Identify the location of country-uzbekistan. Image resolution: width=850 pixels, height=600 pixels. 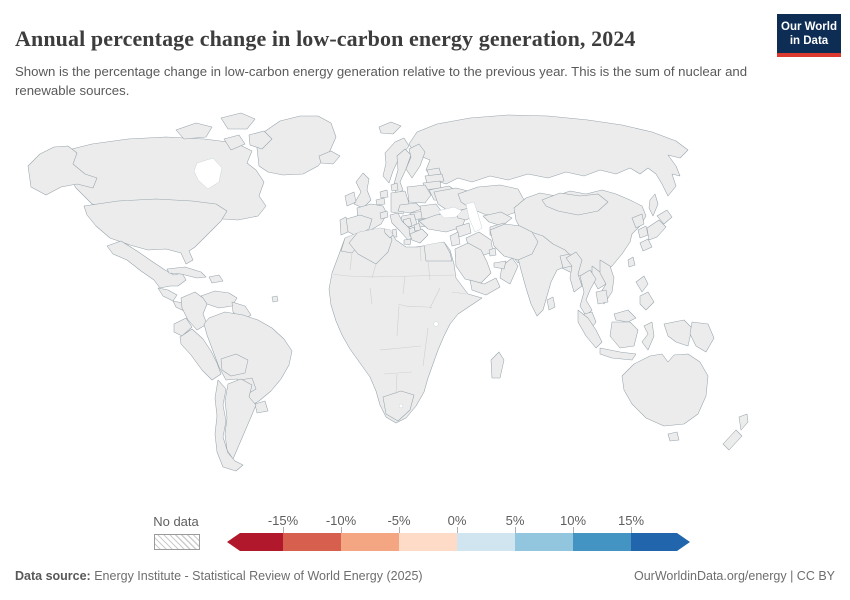
(497, 219).